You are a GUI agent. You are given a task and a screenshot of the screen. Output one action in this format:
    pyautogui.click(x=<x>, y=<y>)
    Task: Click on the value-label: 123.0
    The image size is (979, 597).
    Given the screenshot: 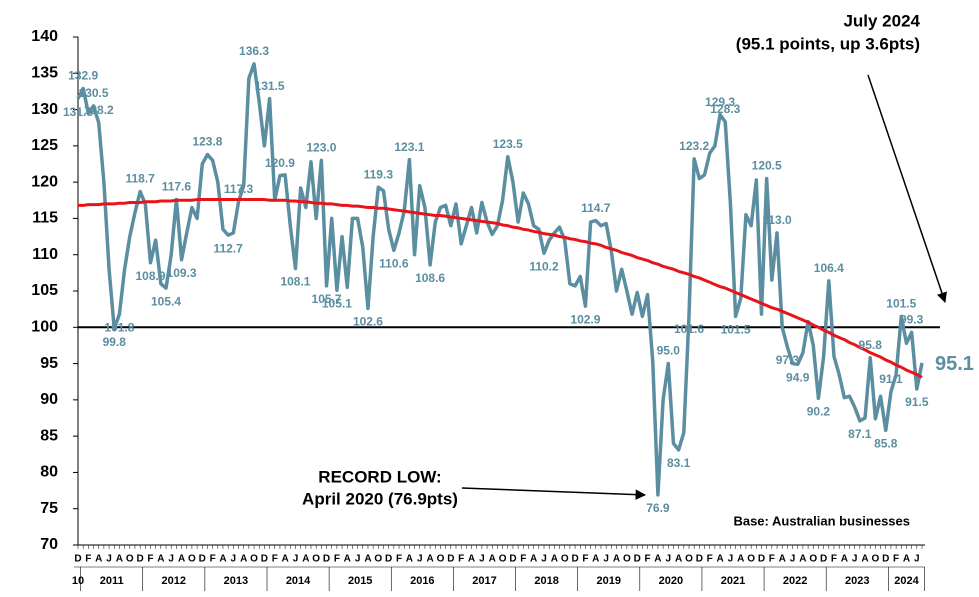 What is the action you would take?
    pyautogui.click(x=321, y=148)
    